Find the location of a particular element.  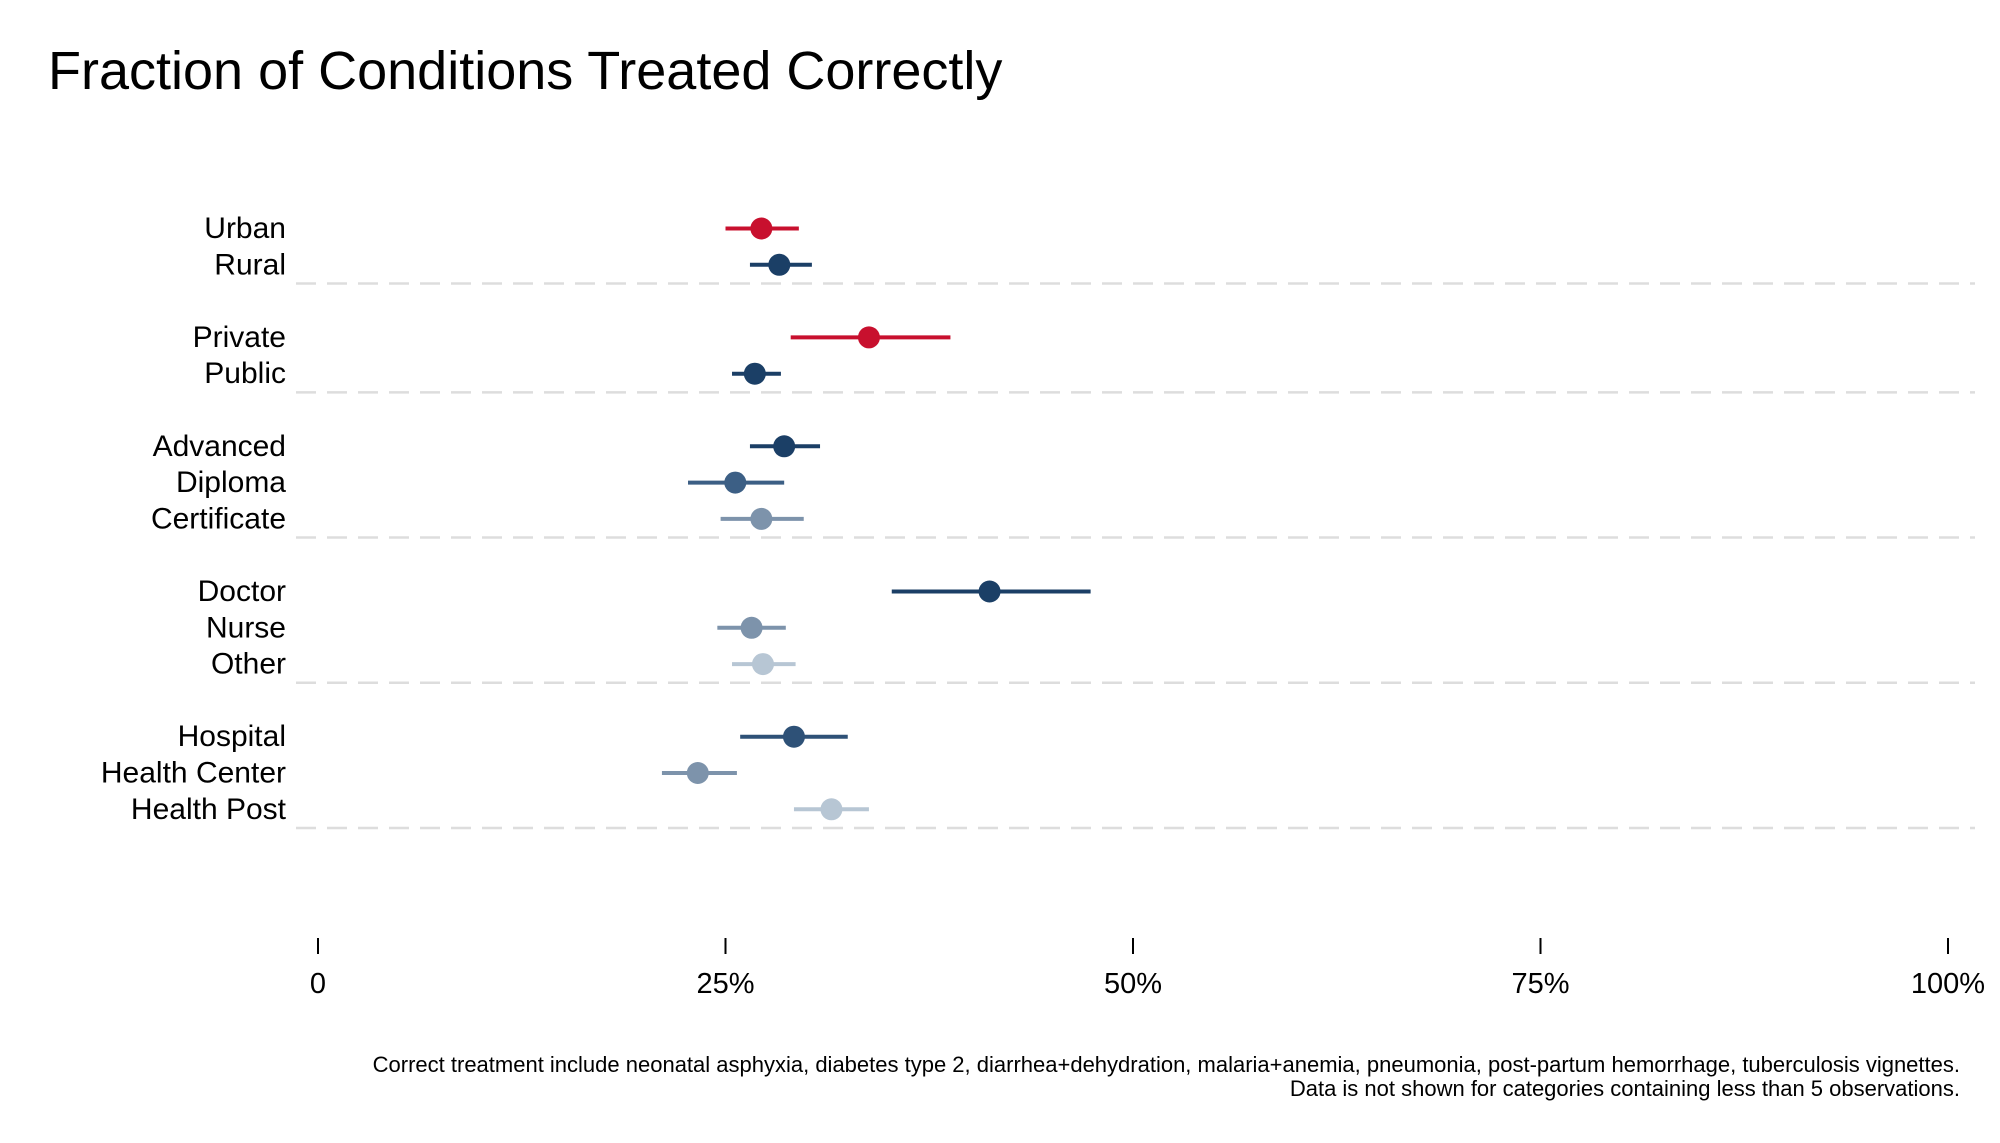

row-label-advanced: Advanced is located at coordinates (219, 446).